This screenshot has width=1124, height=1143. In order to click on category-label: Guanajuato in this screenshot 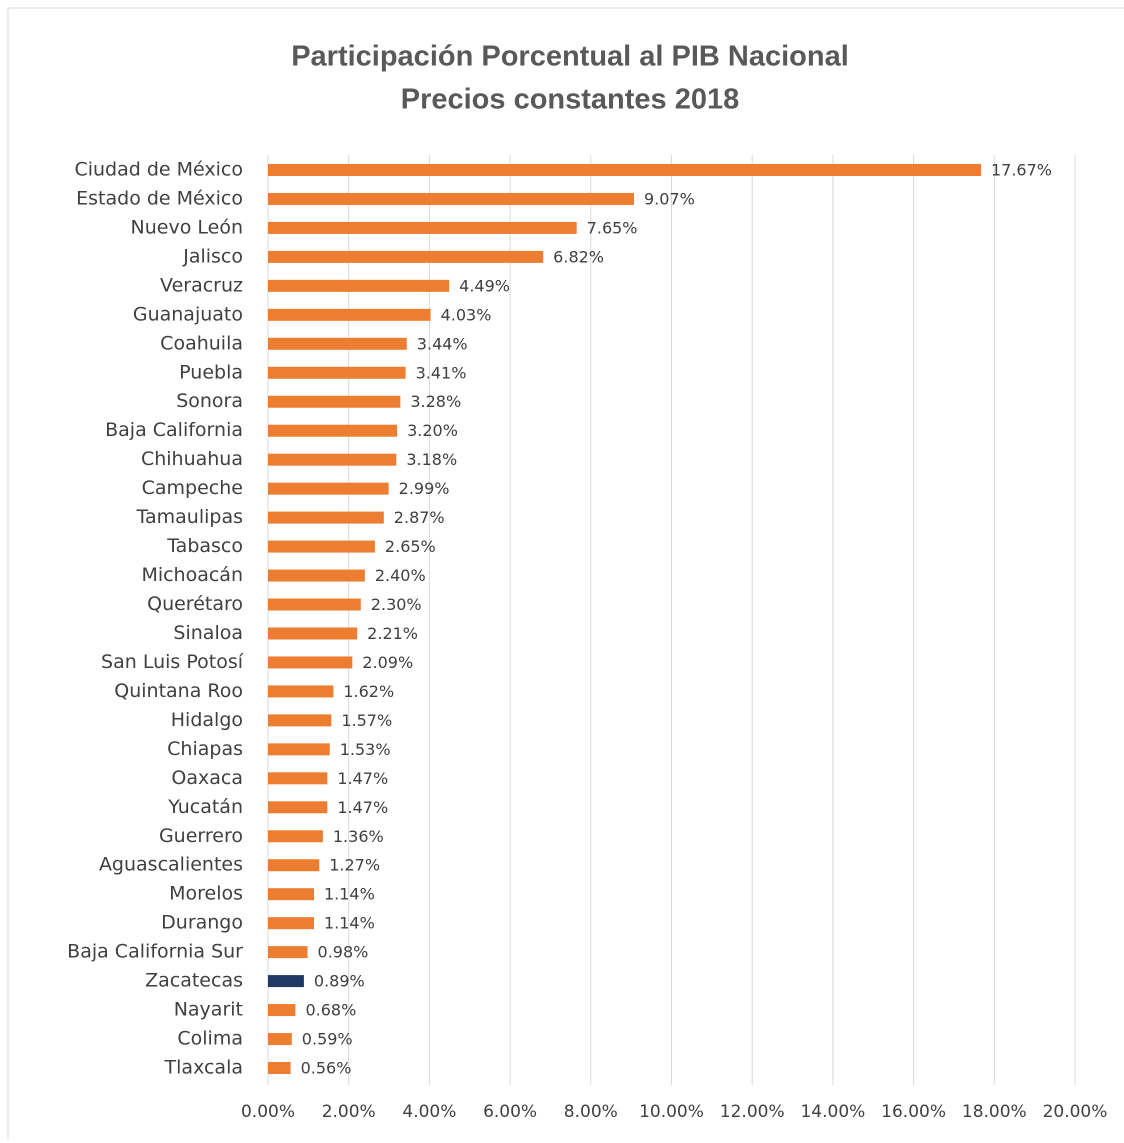, I will do `click(188, 314)`.